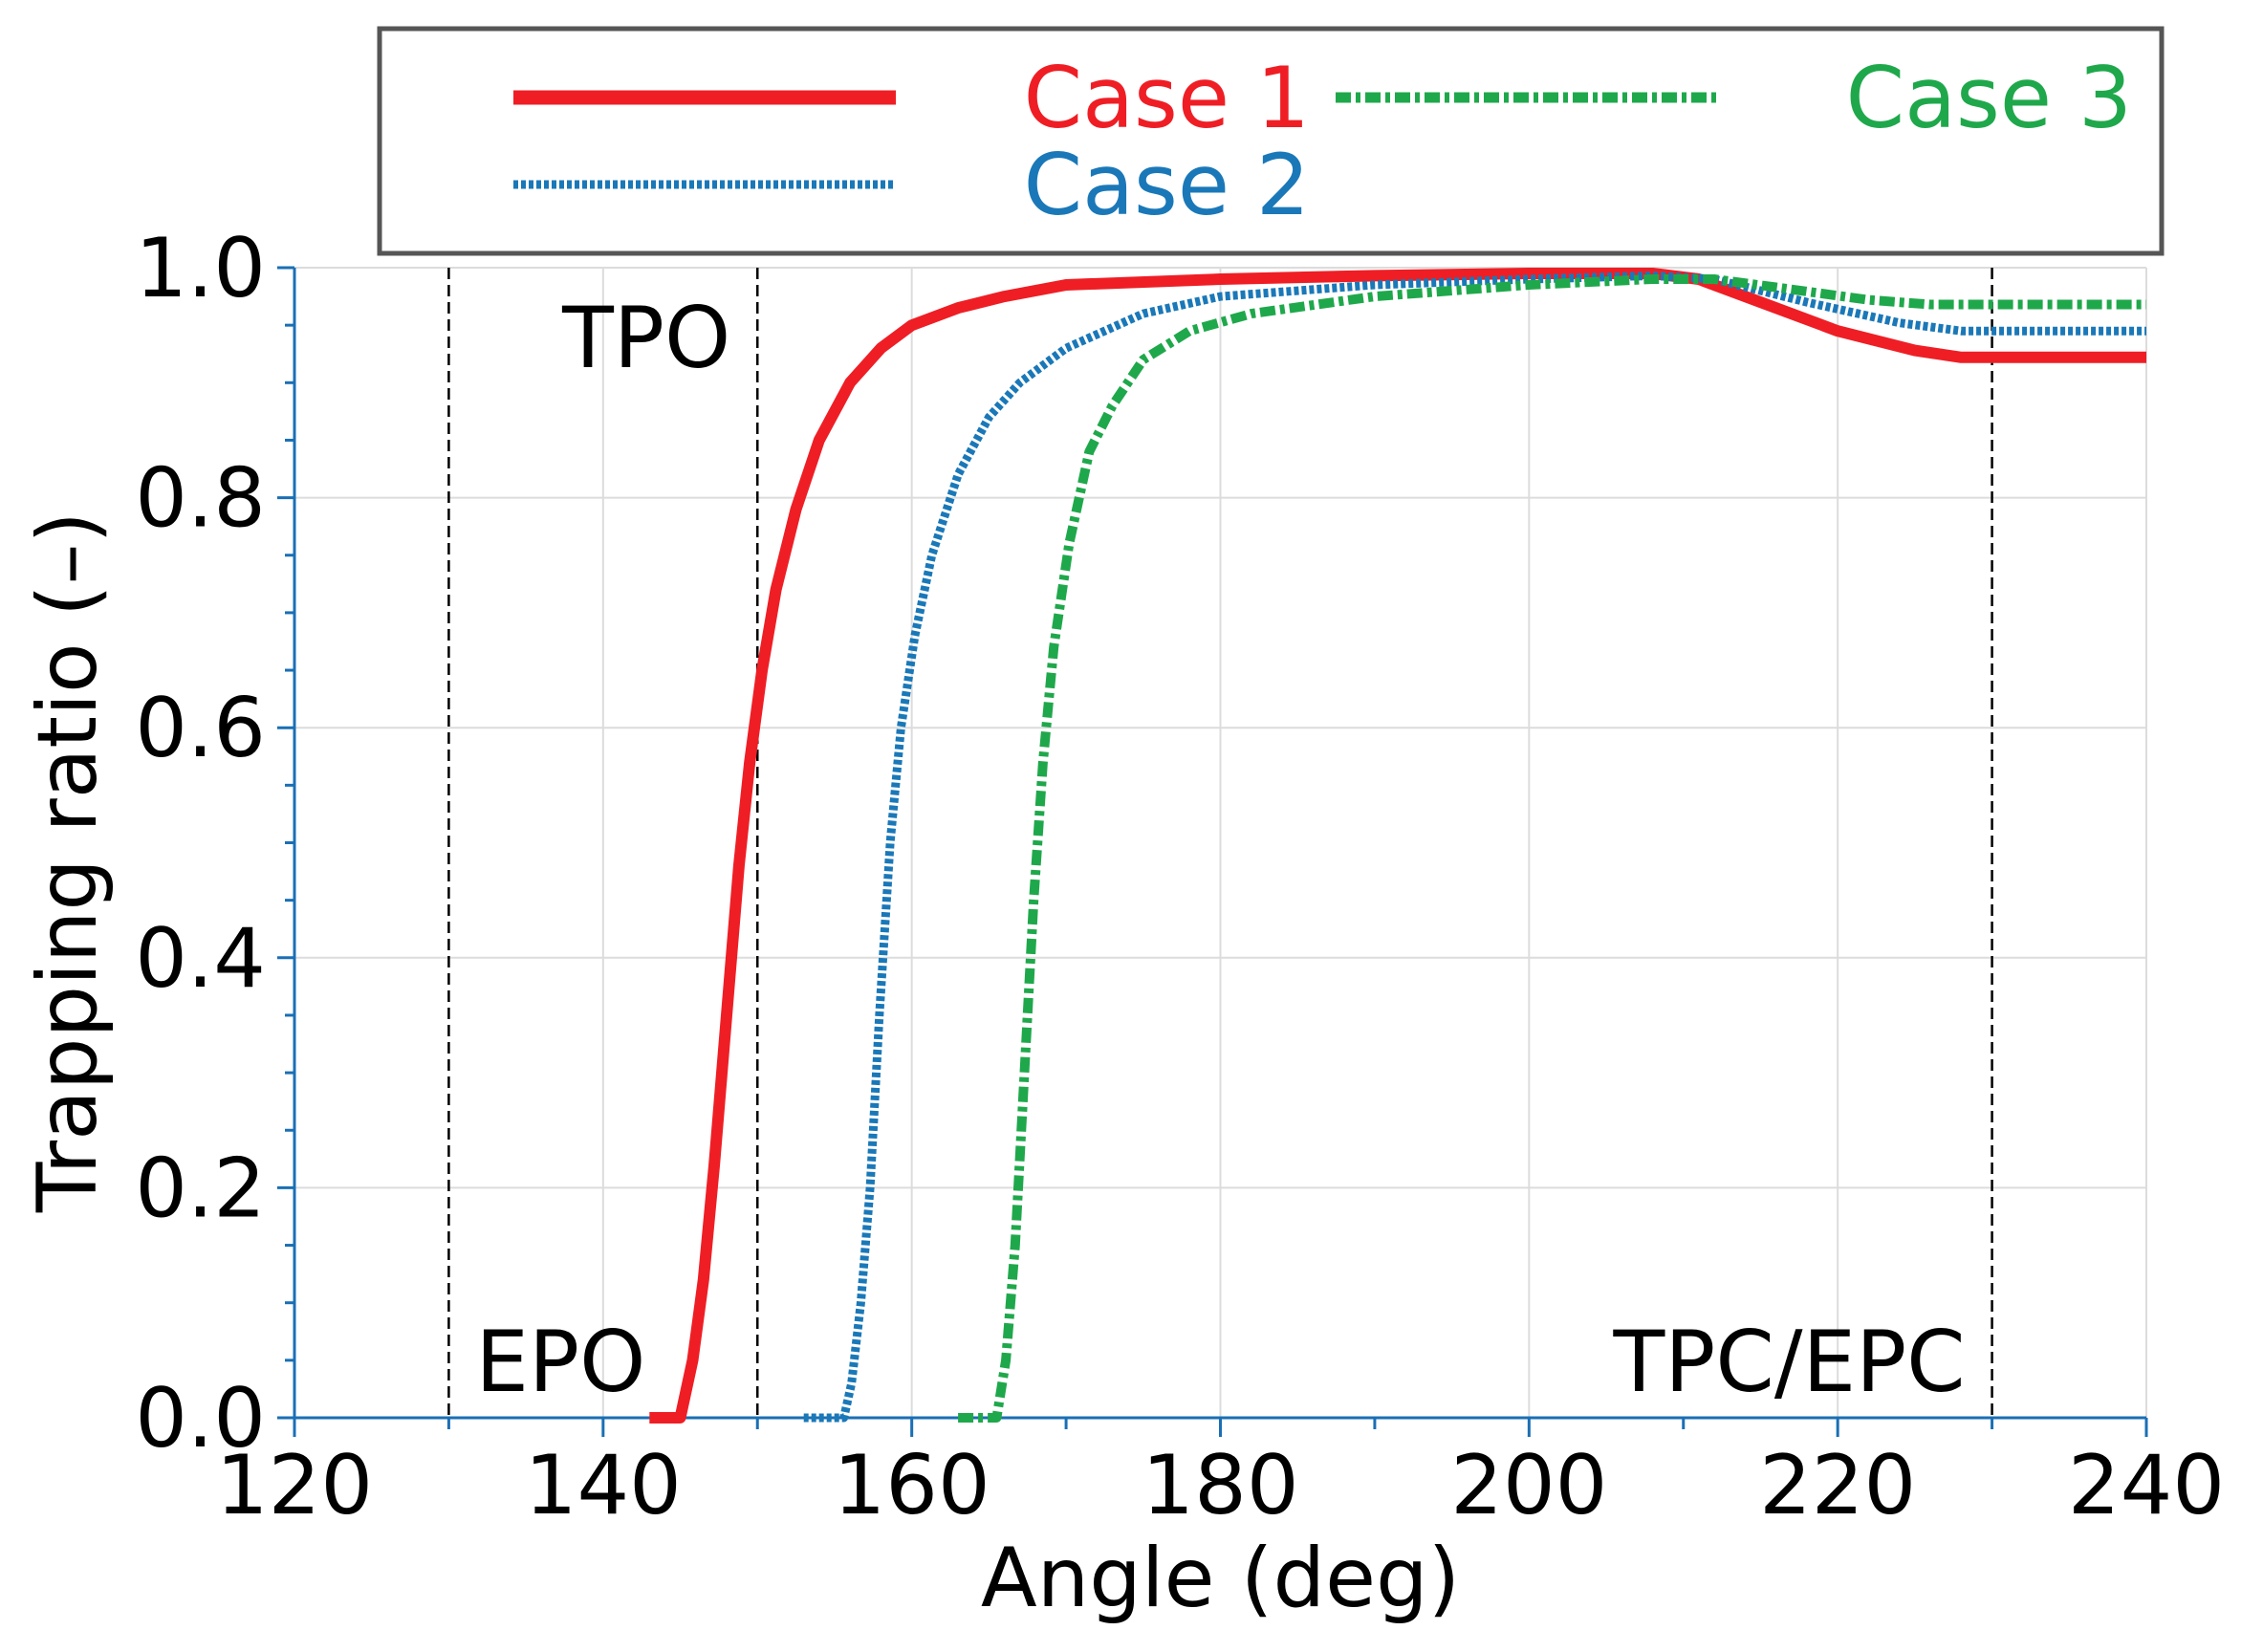  What do you see at coordinates (200, 728) in the screenshot?
I see `y-tick-label: 0.6` at bounding box center [200, 728].